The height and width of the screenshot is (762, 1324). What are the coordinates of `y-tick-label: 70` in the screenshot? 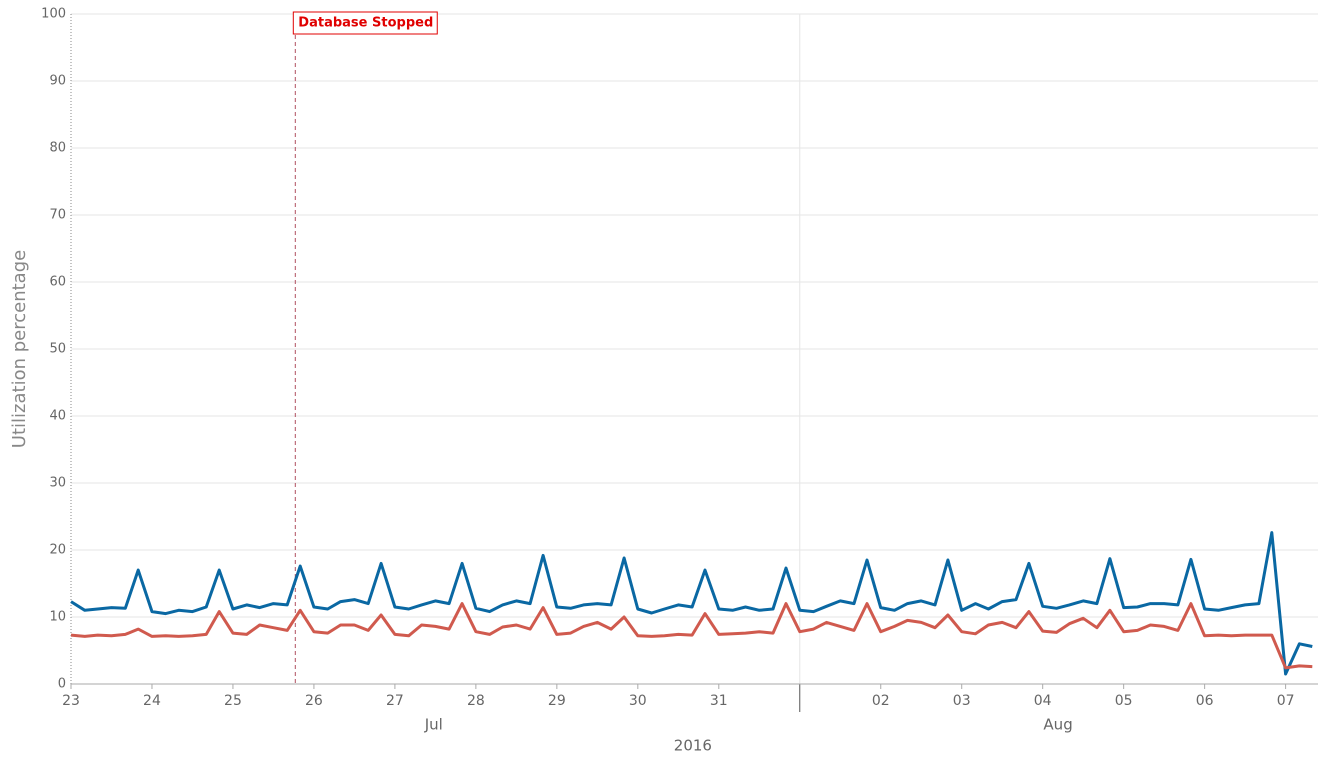 It's located at (57, 215).